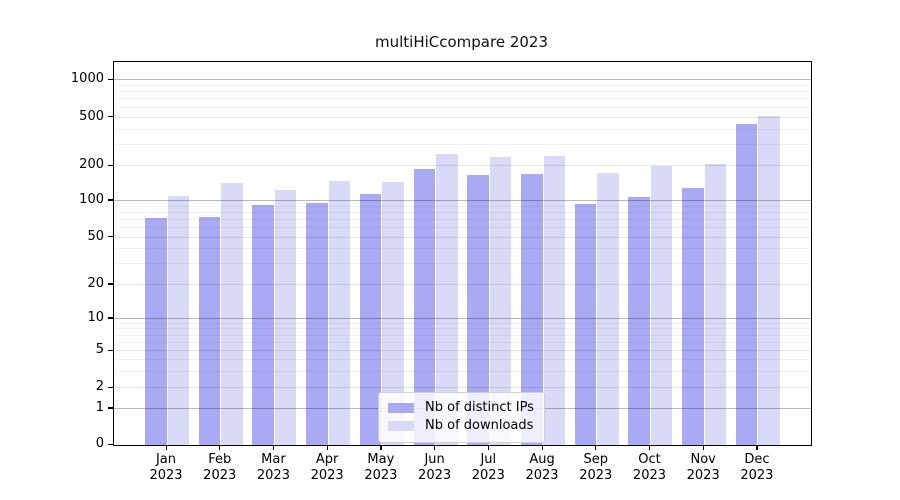 This screenshot has height=500, width=900. What do you see at coordinates (95, 236) in the screenshot?
I see `y-tick-label-50: 50` at bounding box center [95, 236].